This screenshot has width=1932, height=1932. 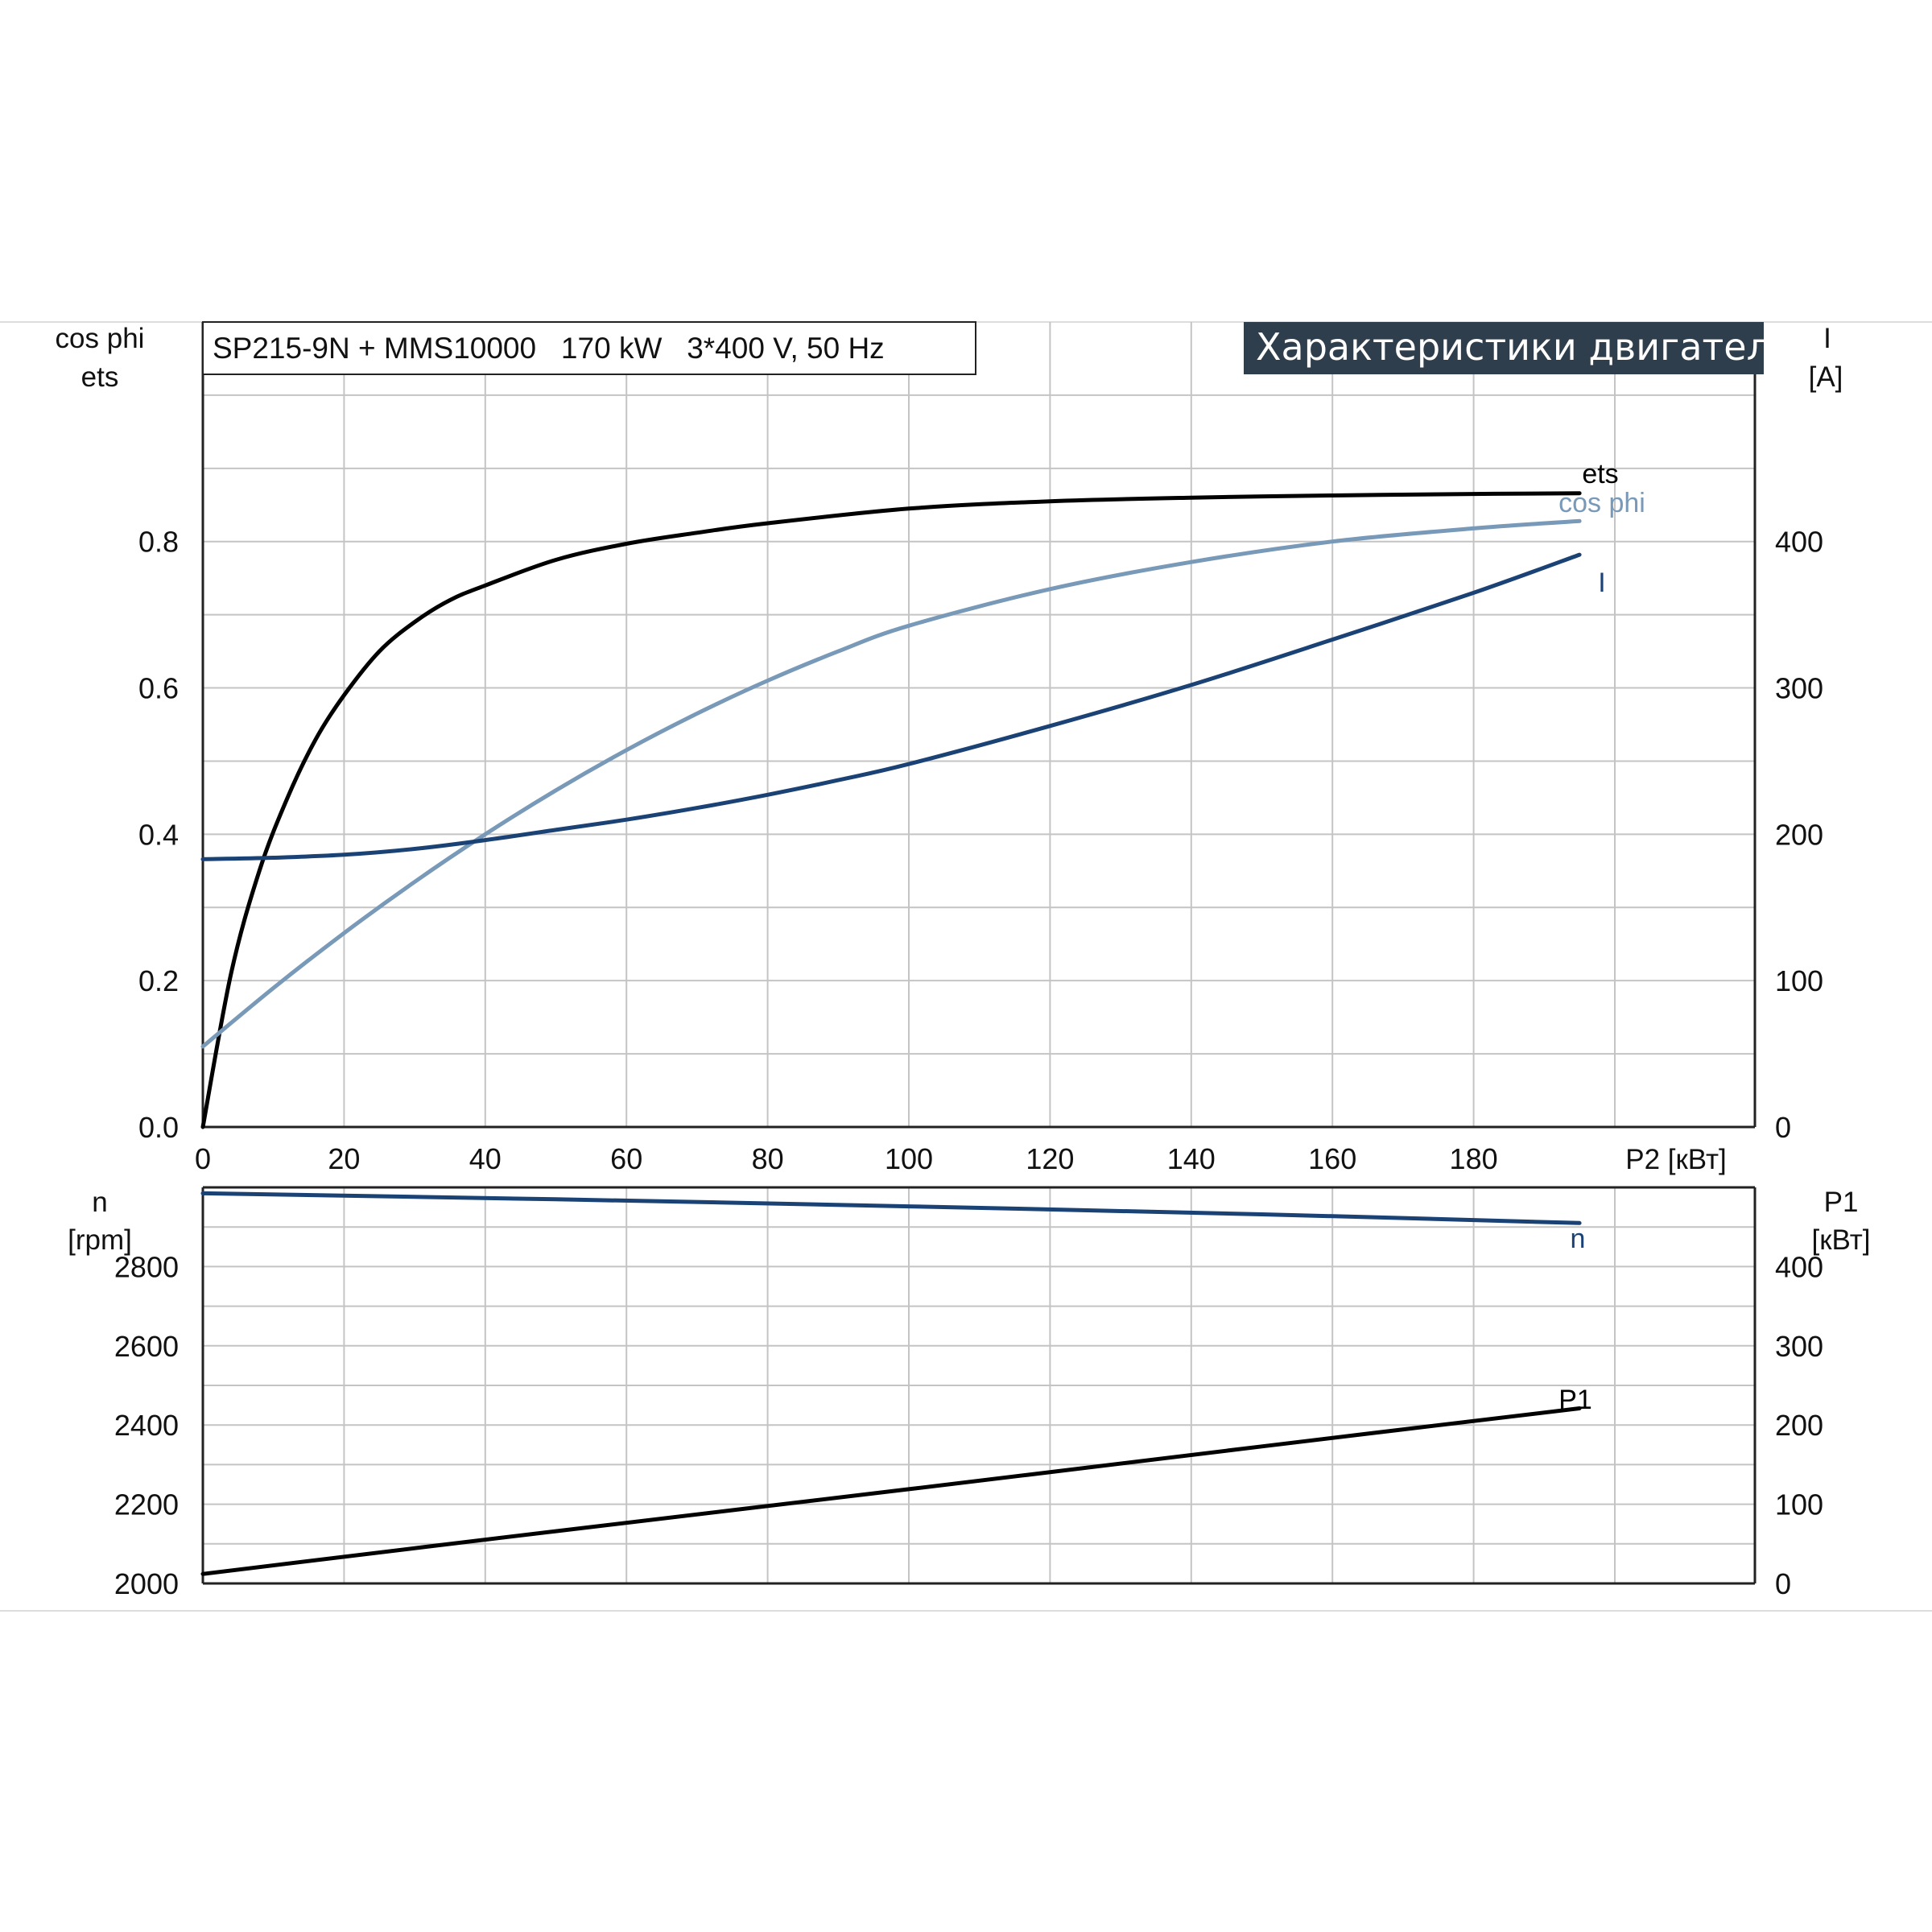 What do you see at coordinates (158, 688) in the screenshot?
I see `left-tick-label: 0.6` at bounding box center [158, 688].